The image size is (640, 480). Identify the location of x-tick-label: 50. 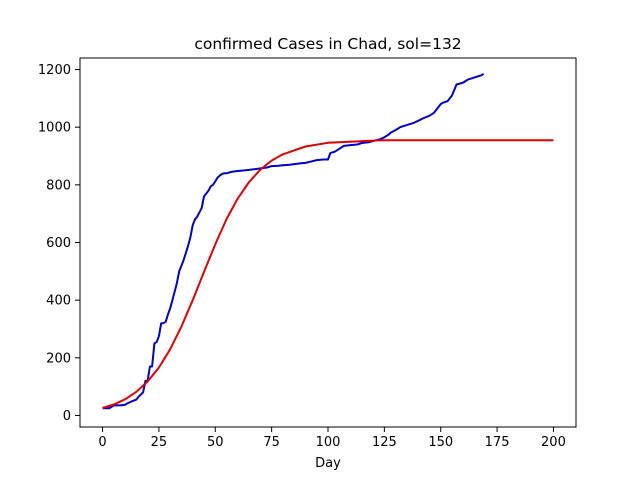
(215, 442).